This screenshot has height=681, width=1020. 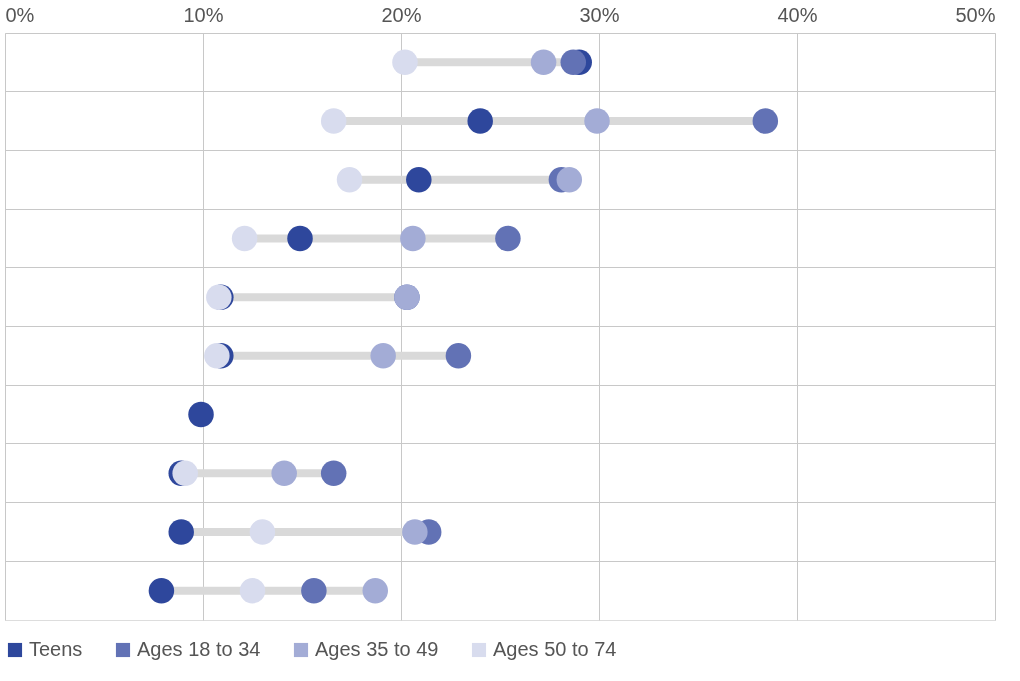 I want to click on x-tick-label: 40%, so click(x=797, y=14).